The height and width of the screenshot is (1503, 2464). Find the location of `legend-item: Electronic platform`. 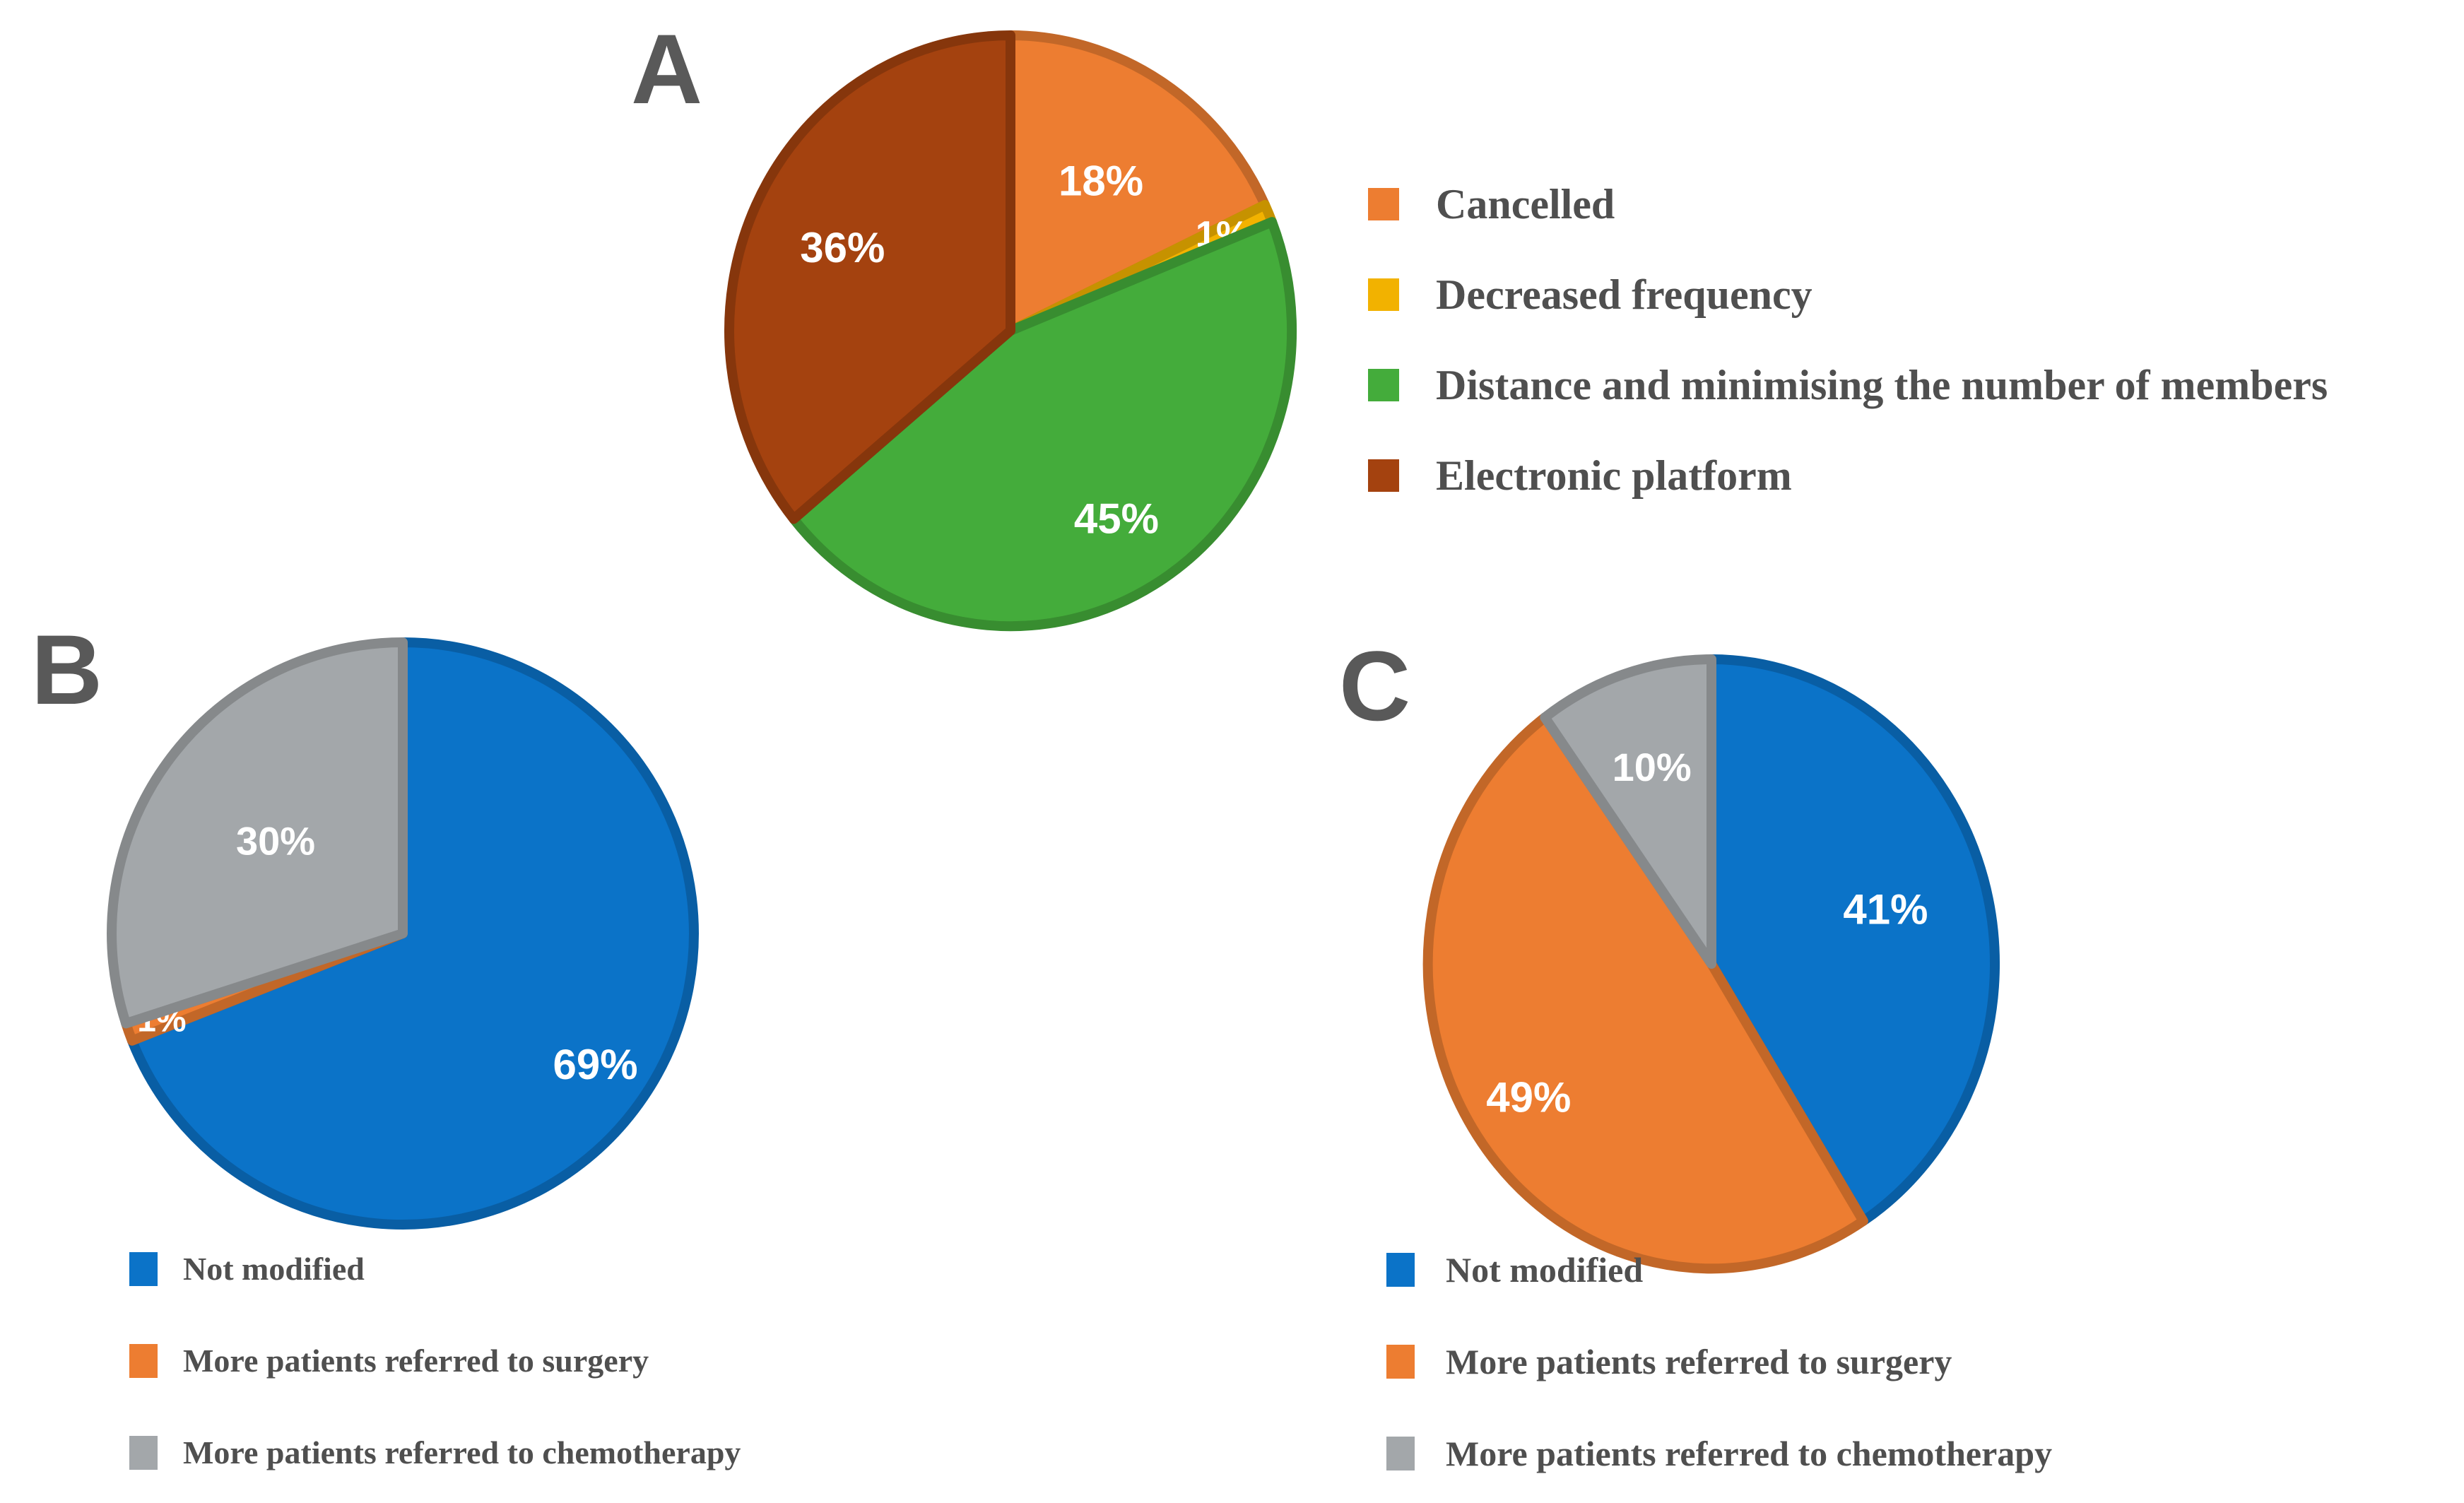

legend-item: Electronic platform is located at coordinates (1580, 476).